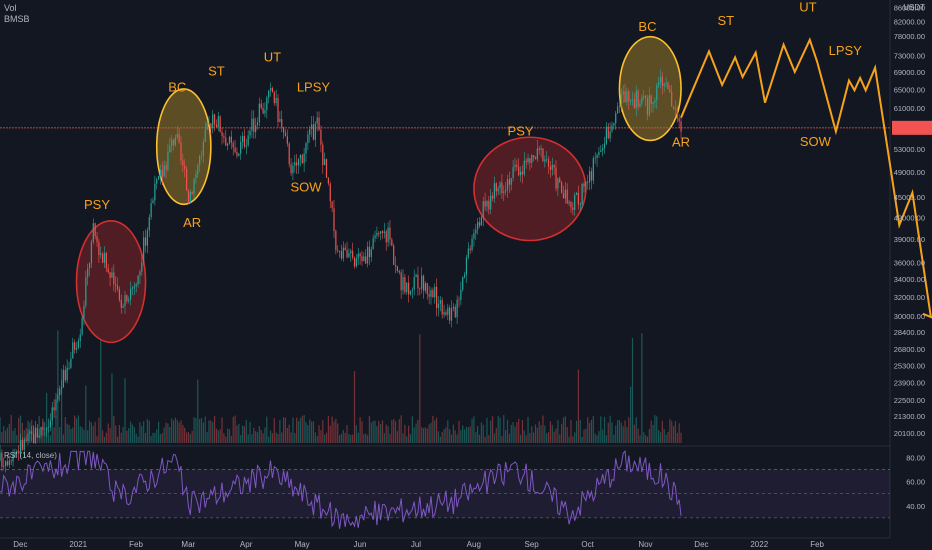 The width and height of the screenshot is (932, 550). Describe the element at coordinates (314, 87) in the screenshot. I see `wyckoff-label-lpsy: LPSY` at that location.